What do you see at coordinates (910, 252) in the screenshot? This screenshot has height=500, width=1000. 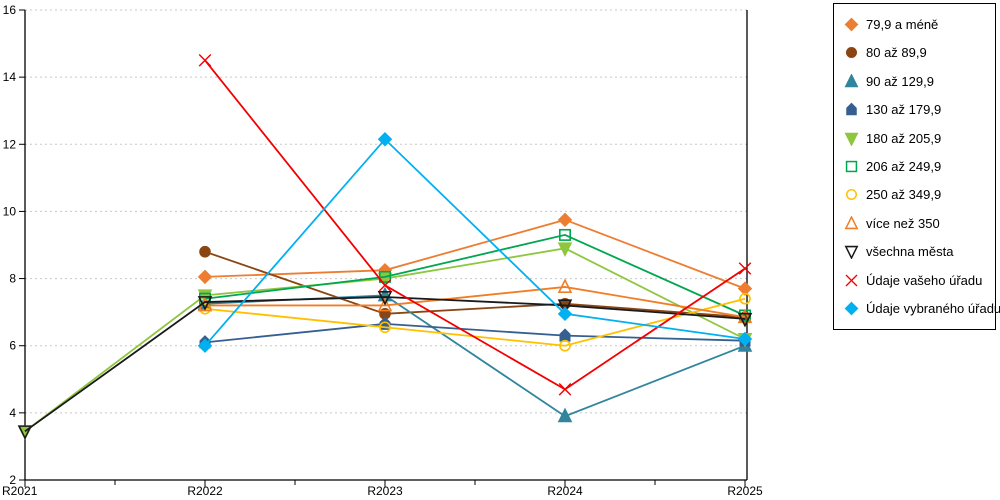 I see `legend-label: všechna města` at bounding box center [910, 252].